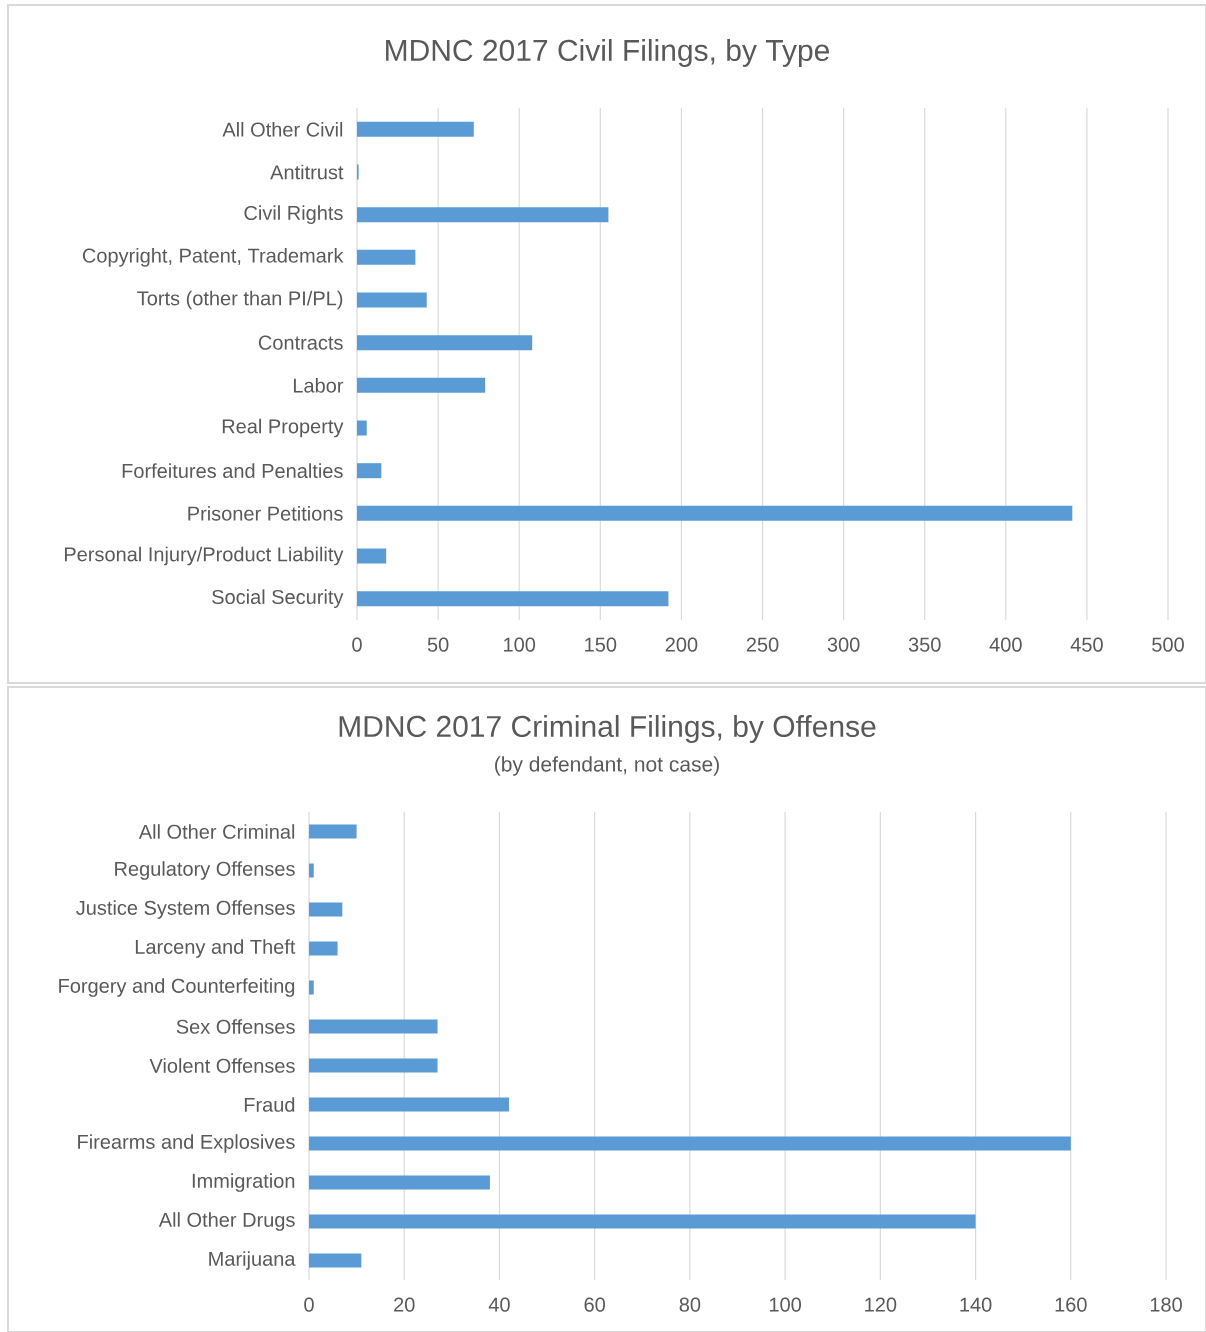  Describe the element at coordinates (240, 300) in the screenshot. I see `y-tick-label: Torts (other than PI/PL)` at that location.